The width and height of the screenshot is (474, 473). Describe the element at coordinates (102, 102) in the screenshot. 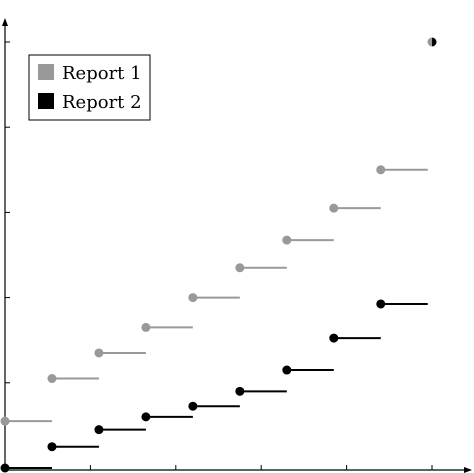

I see `legend-label-report-2: Report 2` at that location.